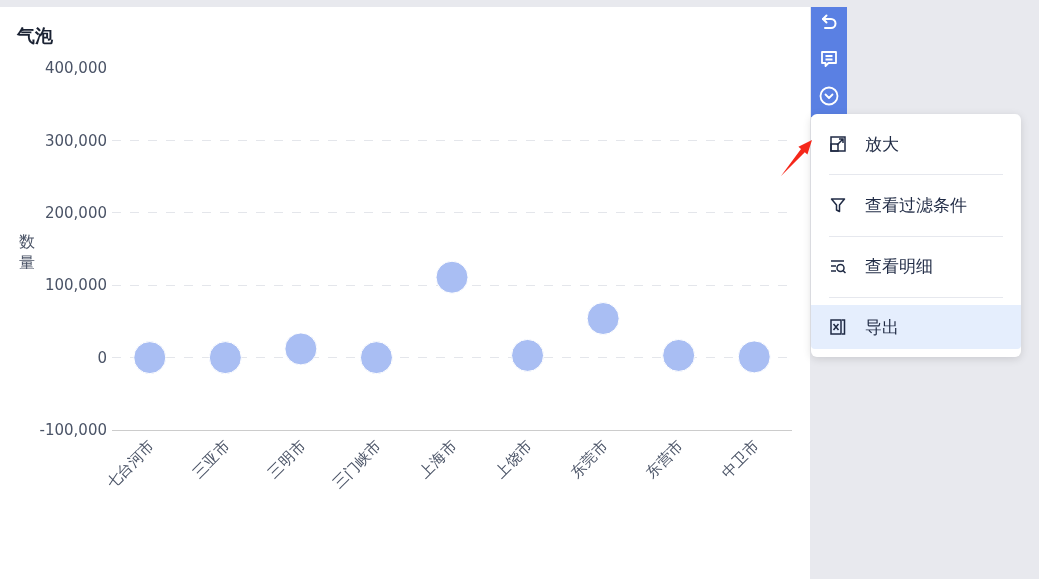  I want to click on x-tick-label: 中卫市, so click(740, 459).